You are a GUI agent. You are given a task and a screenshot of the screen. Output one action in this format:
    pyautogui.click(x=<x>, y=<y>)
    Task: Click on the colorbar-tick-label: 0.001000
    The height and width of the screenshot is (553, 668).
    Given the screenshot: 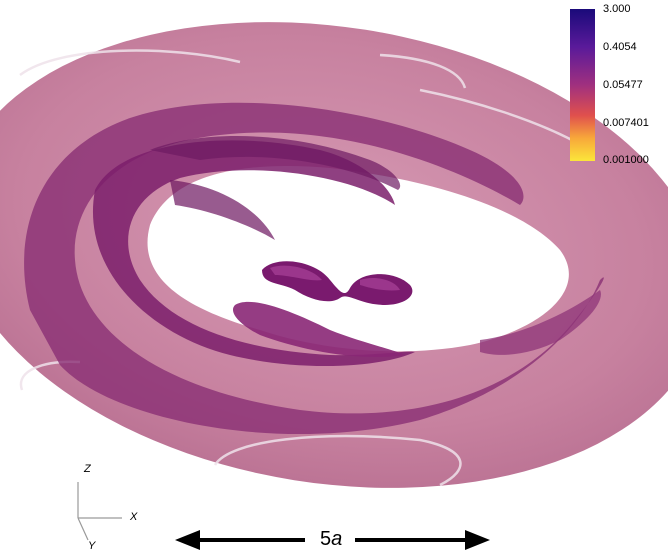 What is the action you would take?
    pyautogui.click(x=626, y=160)
    